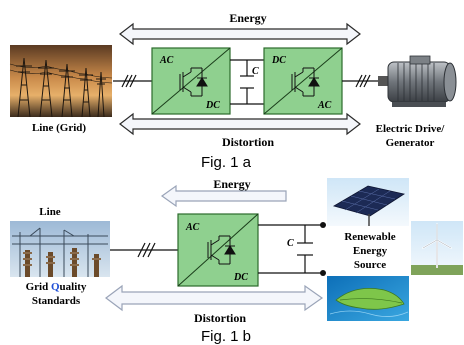  I want to click on dc-output-capacitor-b, so click(290, 249).